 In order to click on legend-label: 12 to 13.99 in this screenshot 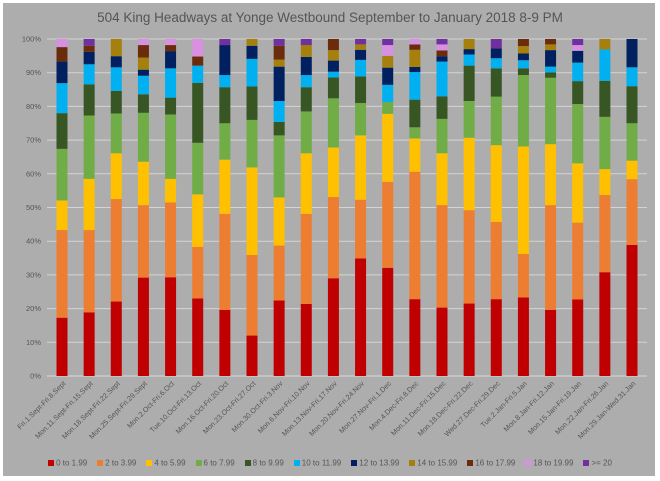, I will do `click(379, 463)`.